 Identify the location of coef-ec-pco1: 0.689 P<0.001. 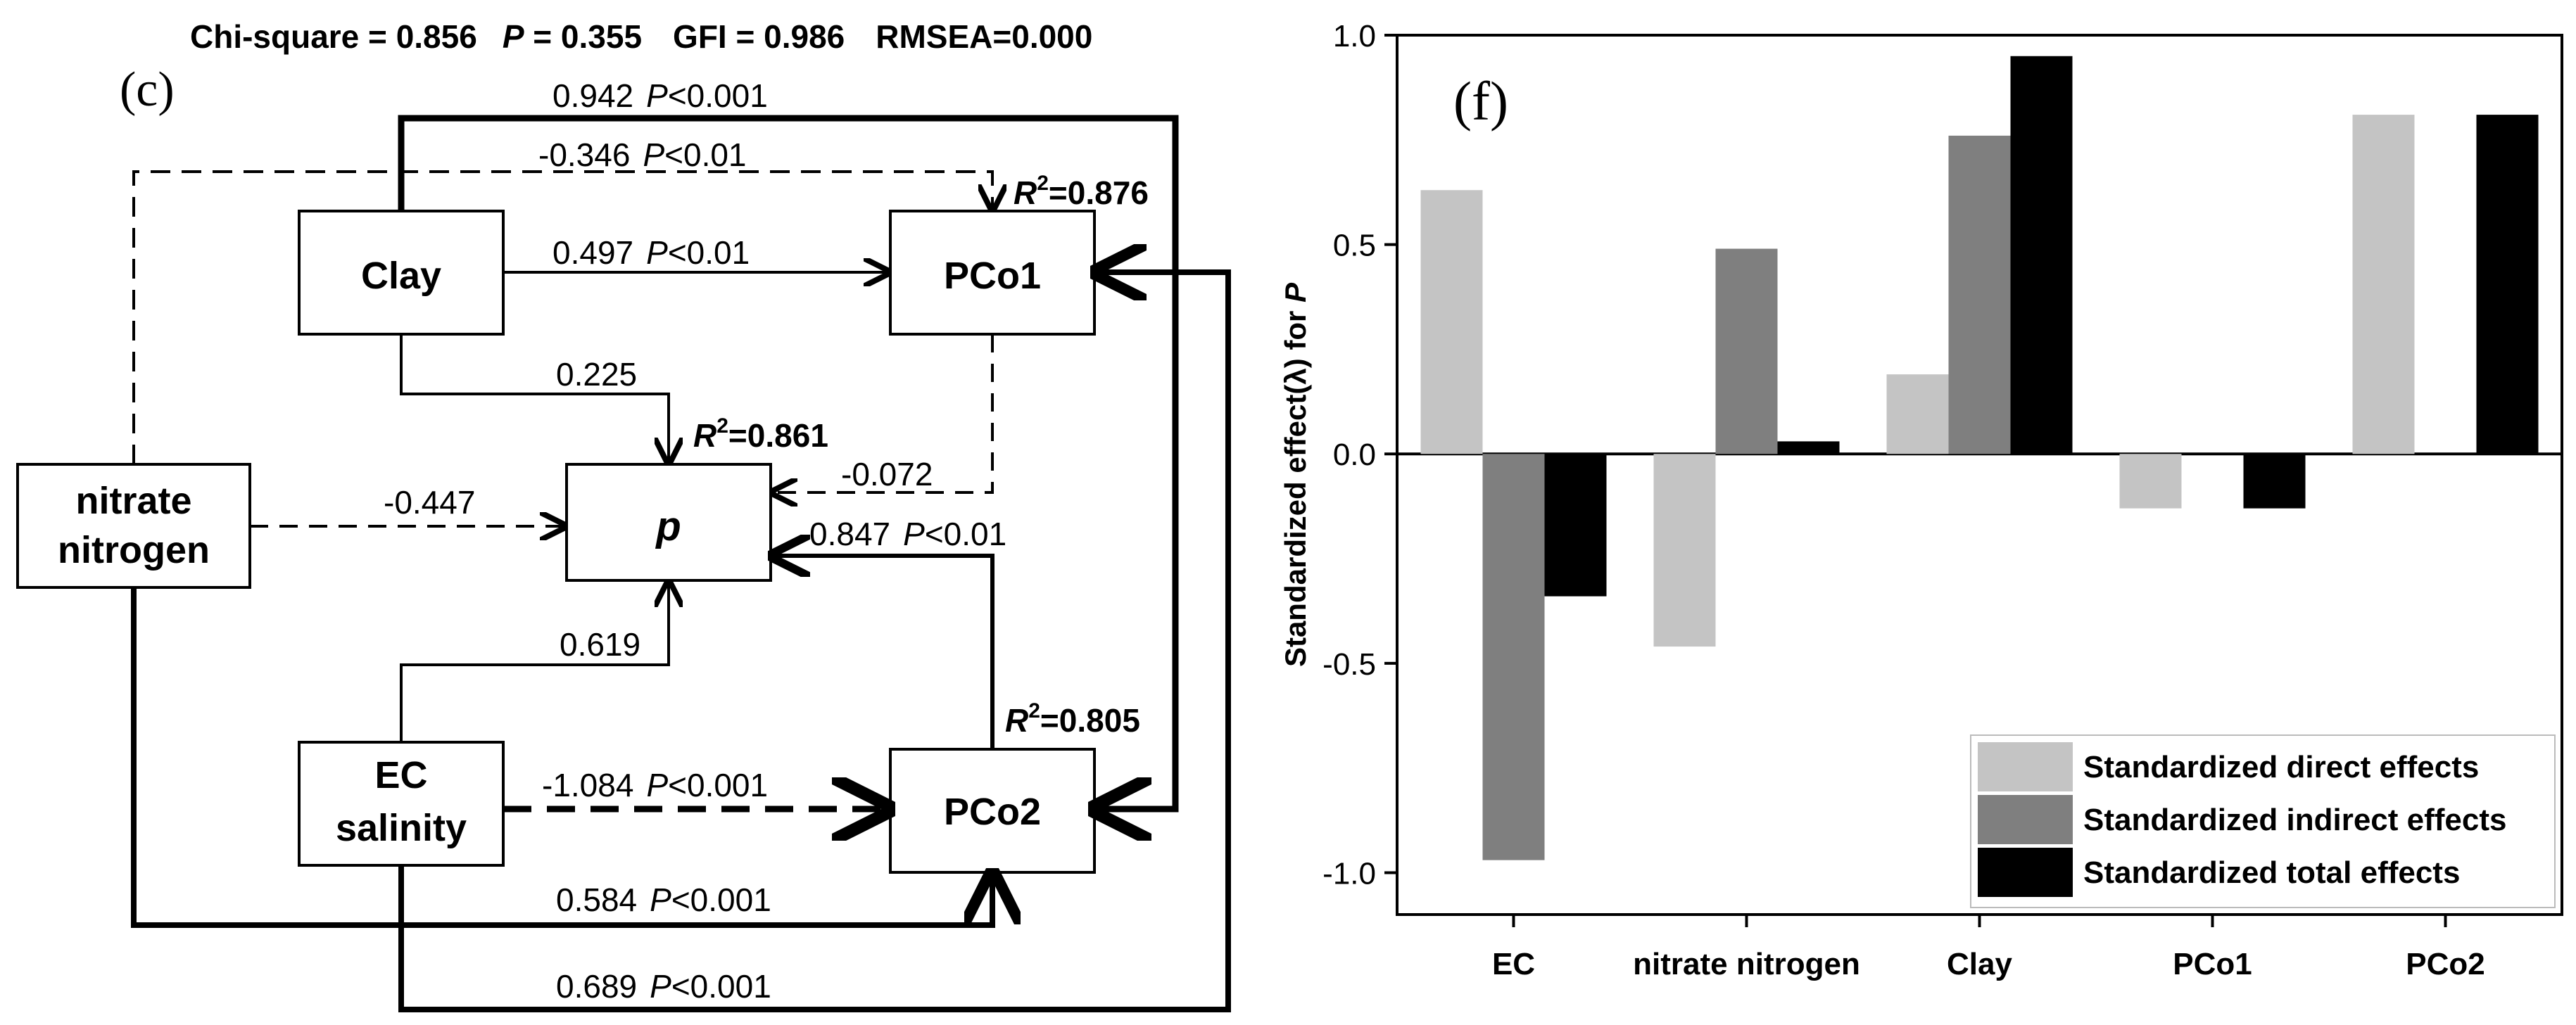
(663, 986).